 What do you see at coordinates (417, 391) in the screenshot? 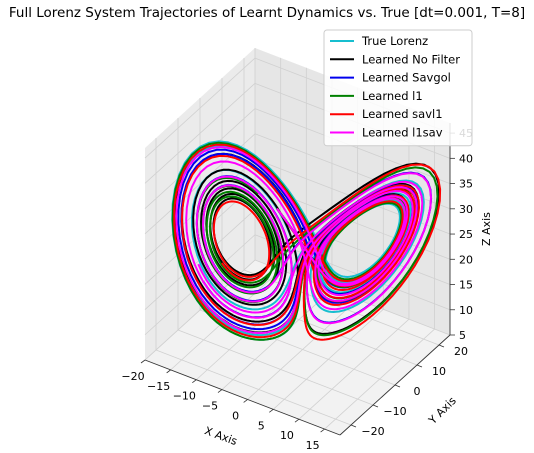
I see `y-tick-label: 0` at bounding box center [417, 391].